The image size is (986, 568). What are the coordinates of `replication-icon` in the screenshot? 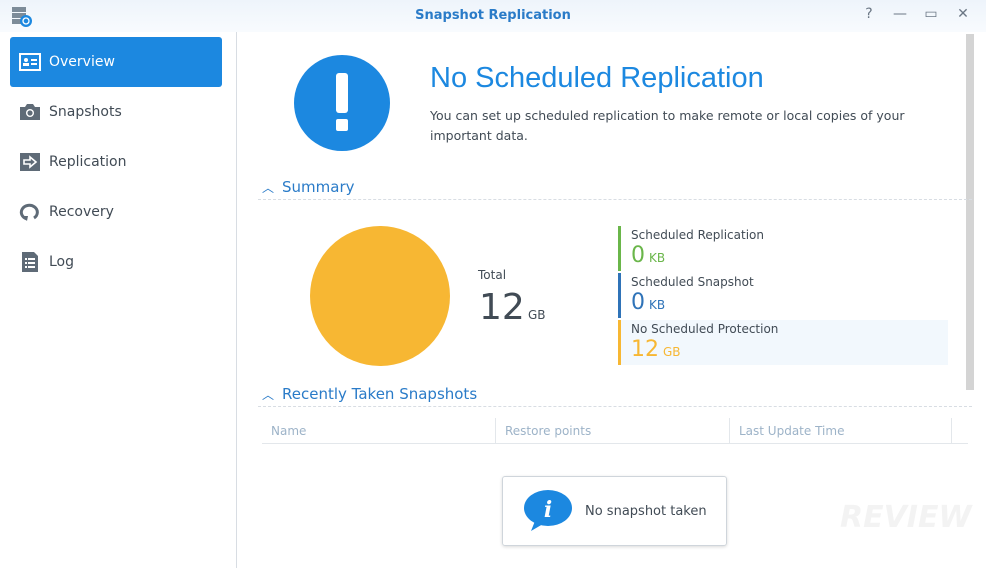 It's located at (30, 162).